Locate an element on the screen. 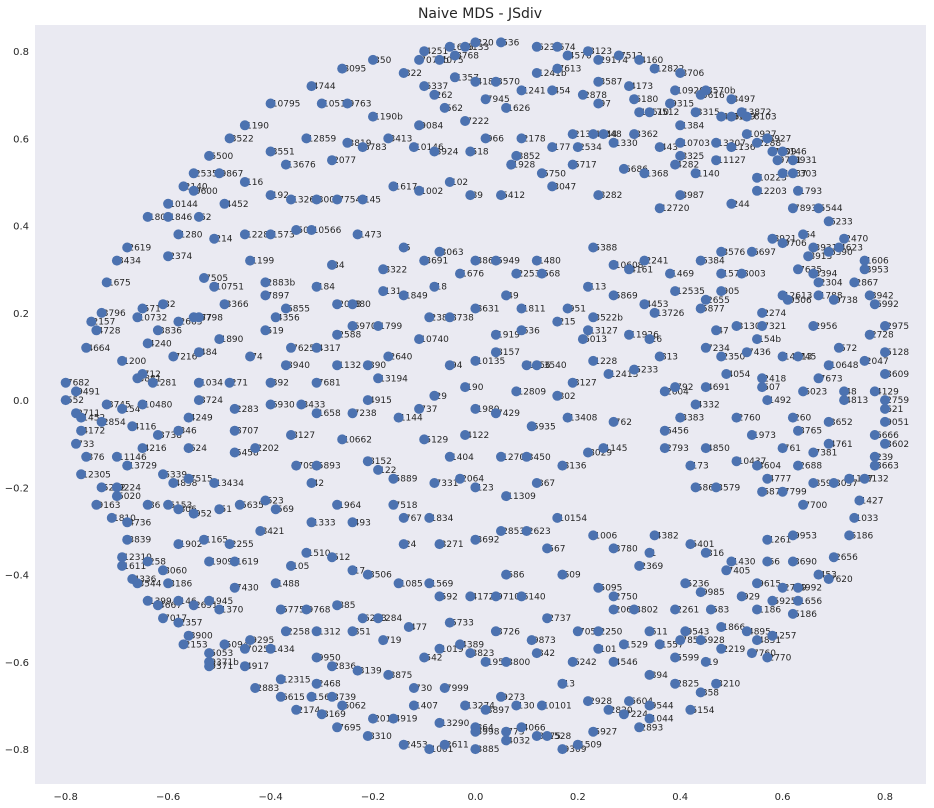 The height and width of the screenshot is (808, 934). data-point-label: f3433 is located at coordinates (312, 406).